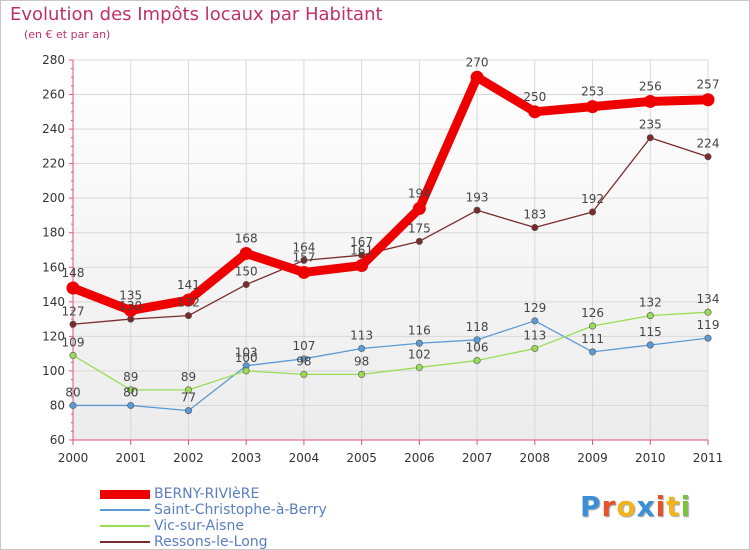 The height and width of the screenshot is (550, 750). Describe the element at coordinates (53, 267) in the screenshot. I see `y-tick-label: 160` at that location.